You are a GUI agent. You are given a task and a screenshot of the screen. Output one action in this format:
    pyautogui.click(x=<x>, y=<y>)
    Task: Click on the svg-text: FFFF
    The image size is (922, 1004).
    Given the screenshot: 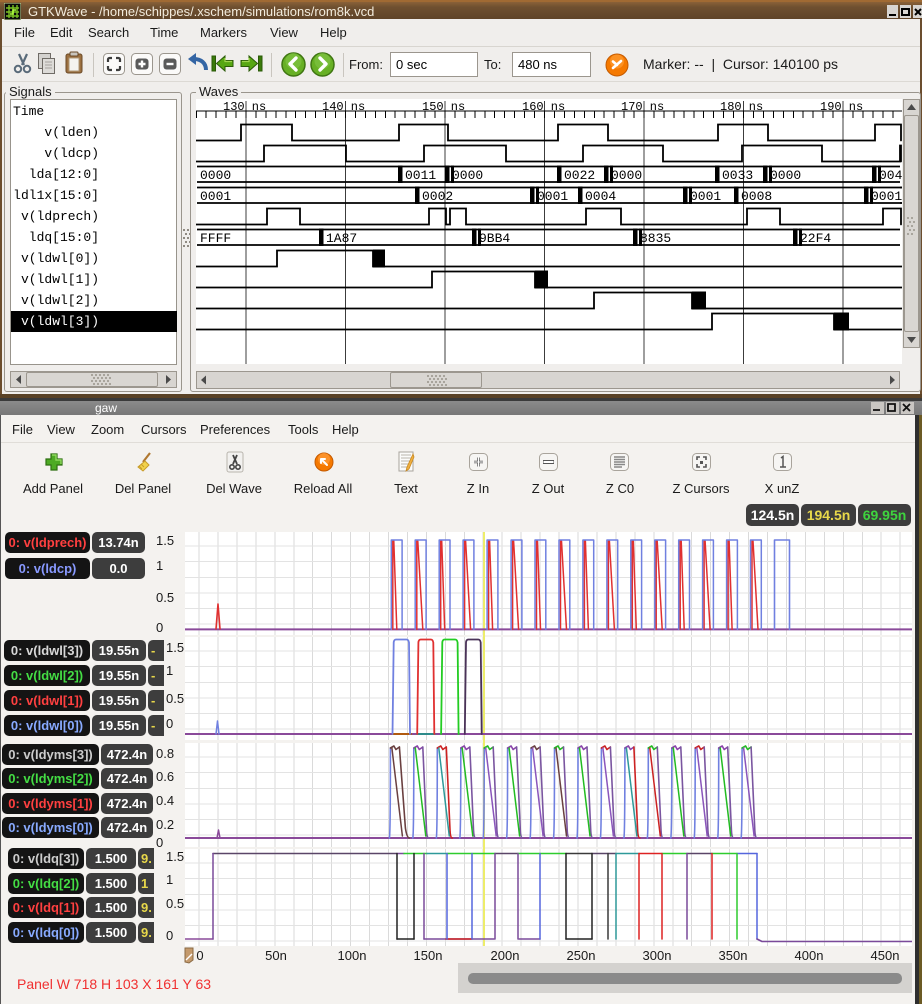 What is the action you would take?
    pyautogui.click(x=215, y=238)
    